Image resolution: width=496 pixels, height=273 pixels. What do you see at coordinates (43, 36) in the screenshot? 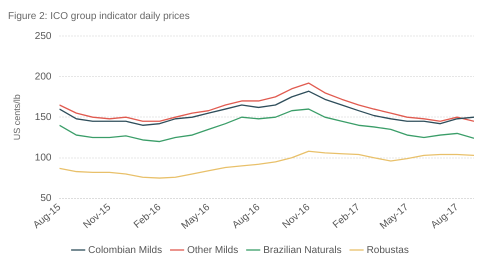
I see `y-tick-label: 250` at bounding box center [43, 36].